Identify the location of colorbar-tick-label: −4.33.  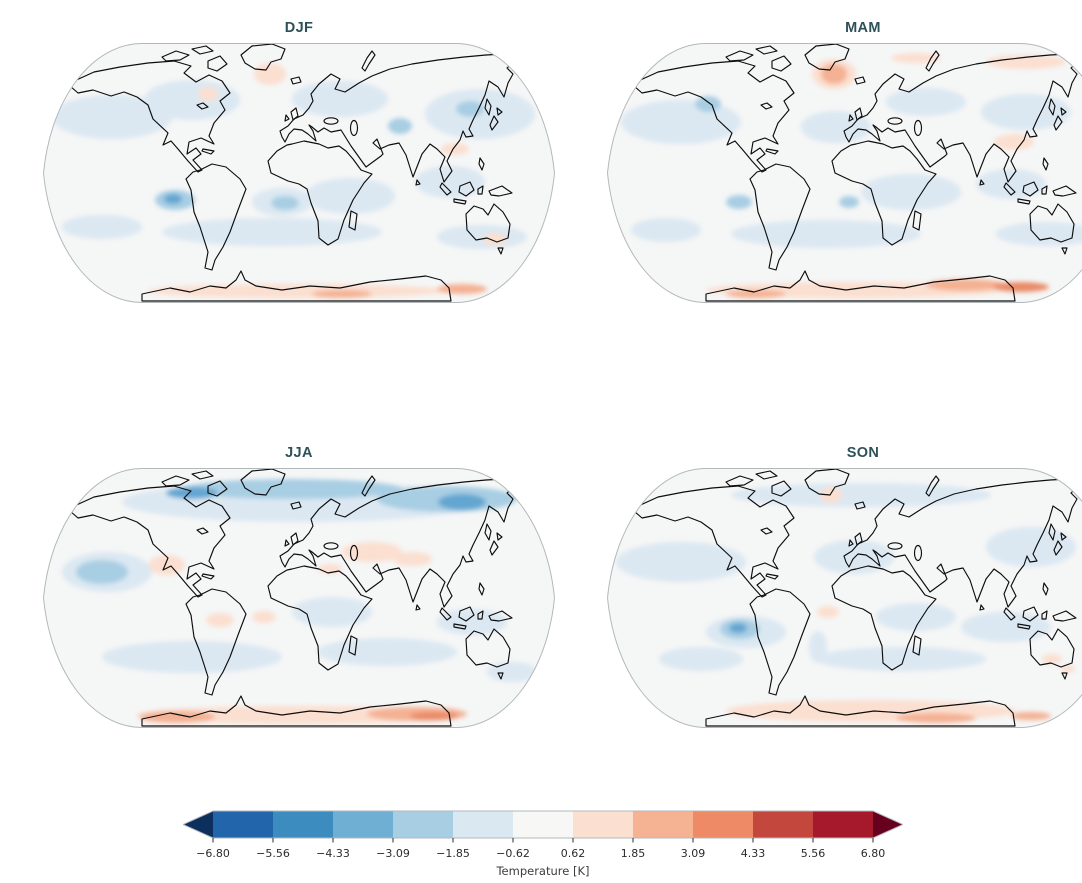
(333, 853).